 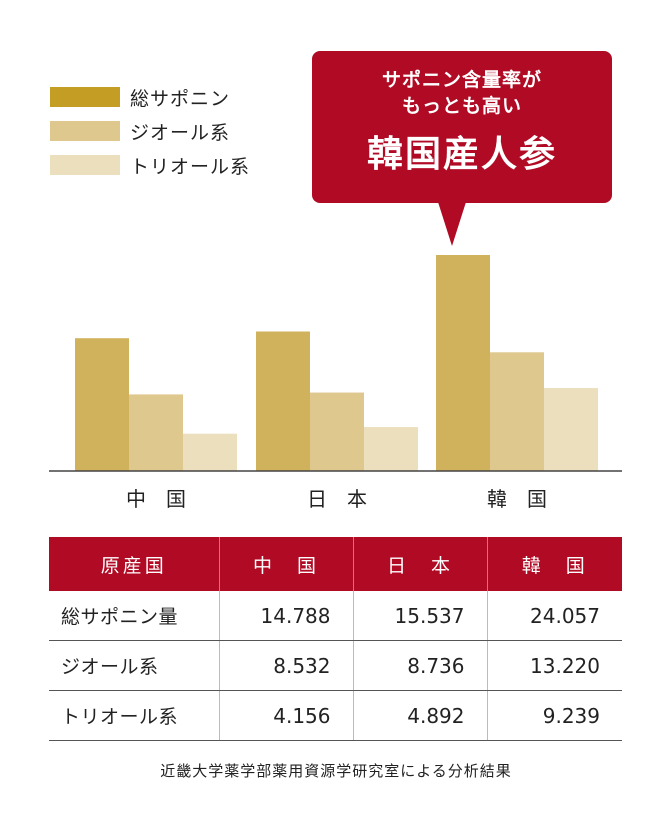 I want to click on callout-box: サポニン含量率が もっとも高い 韓国産人参, so click(x=462, y=127).